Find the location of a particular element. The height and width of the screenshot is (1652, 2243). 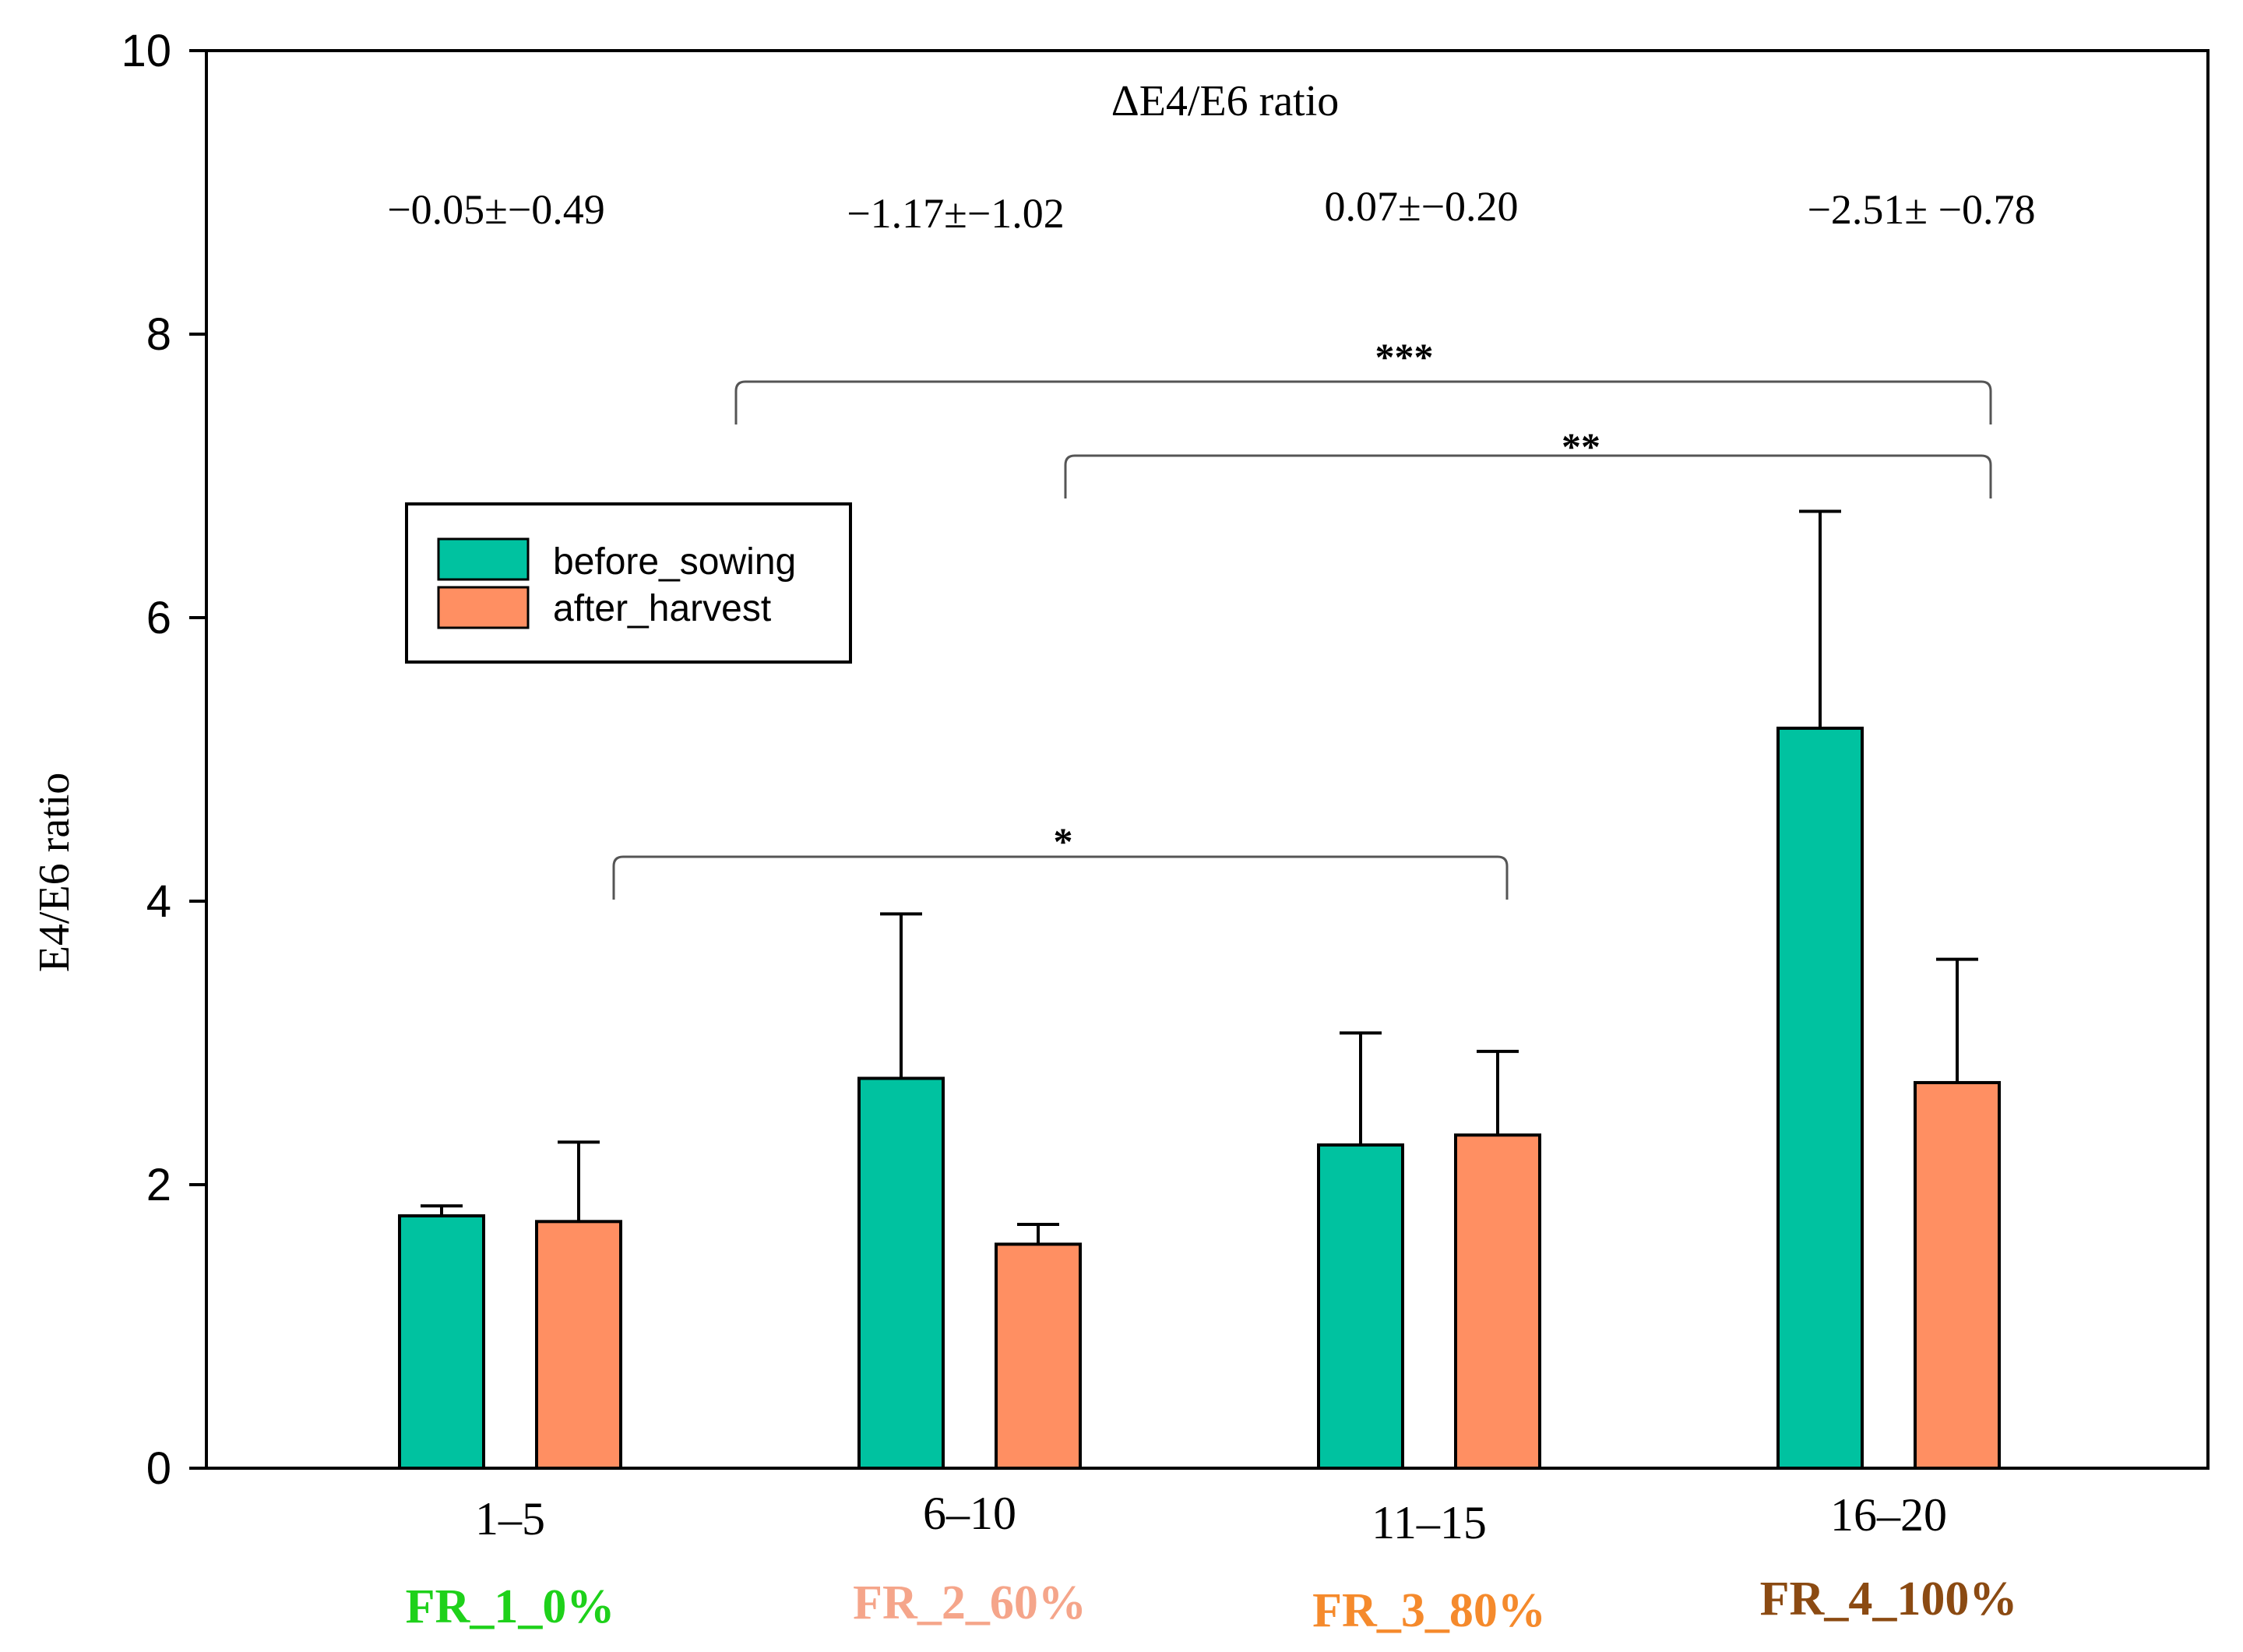

legend-swatch-after-harvest is located at coordinates (483, 607).